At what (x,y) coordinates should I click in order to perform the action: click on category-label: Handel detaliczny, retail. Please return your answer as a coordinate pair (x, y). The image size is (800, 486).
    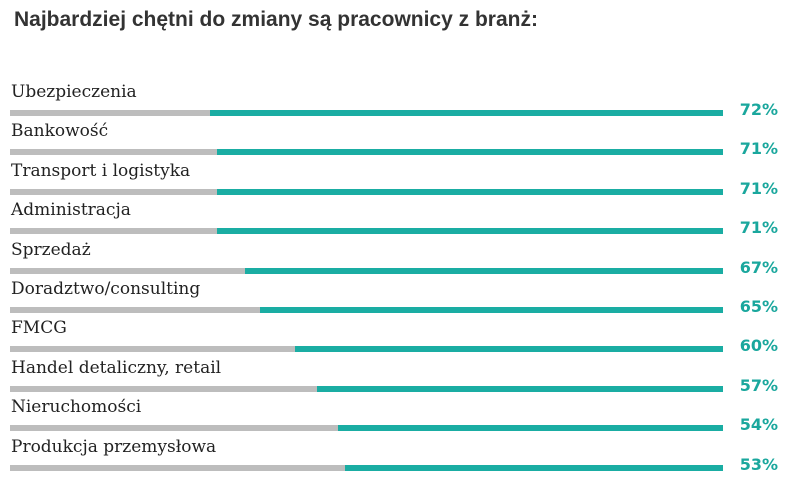
    Looking at the image, I should click on (116, 367).